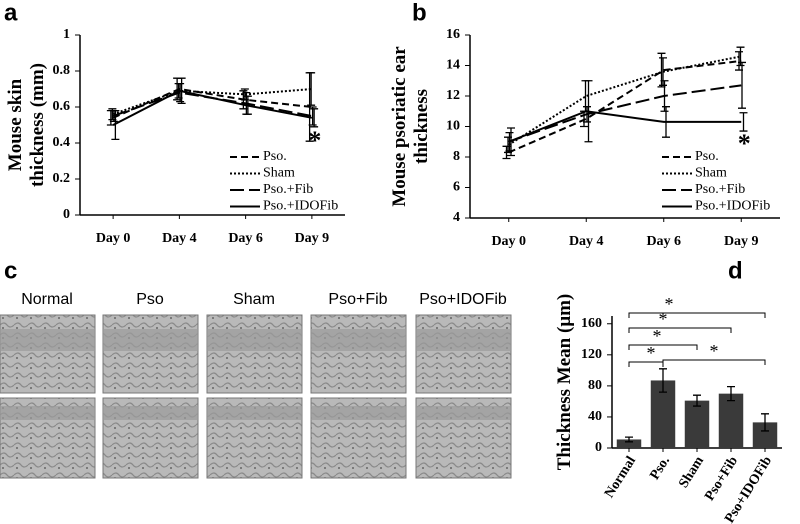 The width and height of the screenshot is (800, 524). Describe the element at coordinates (15, 124) in the screenshot. I see `y-axis-label-line: Mouse skin` at that location.